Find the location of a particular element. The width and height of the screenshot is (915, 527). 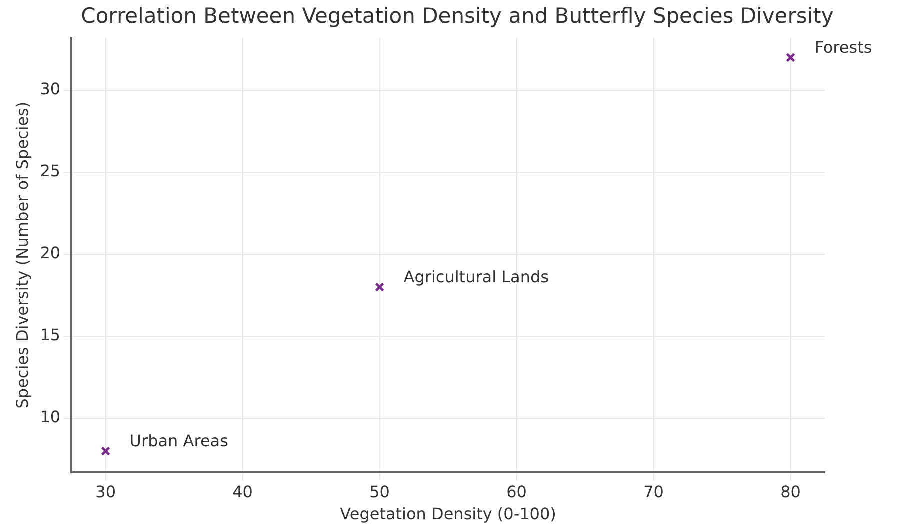

x-tick-label: 50 is located at coordinates (380, 492).